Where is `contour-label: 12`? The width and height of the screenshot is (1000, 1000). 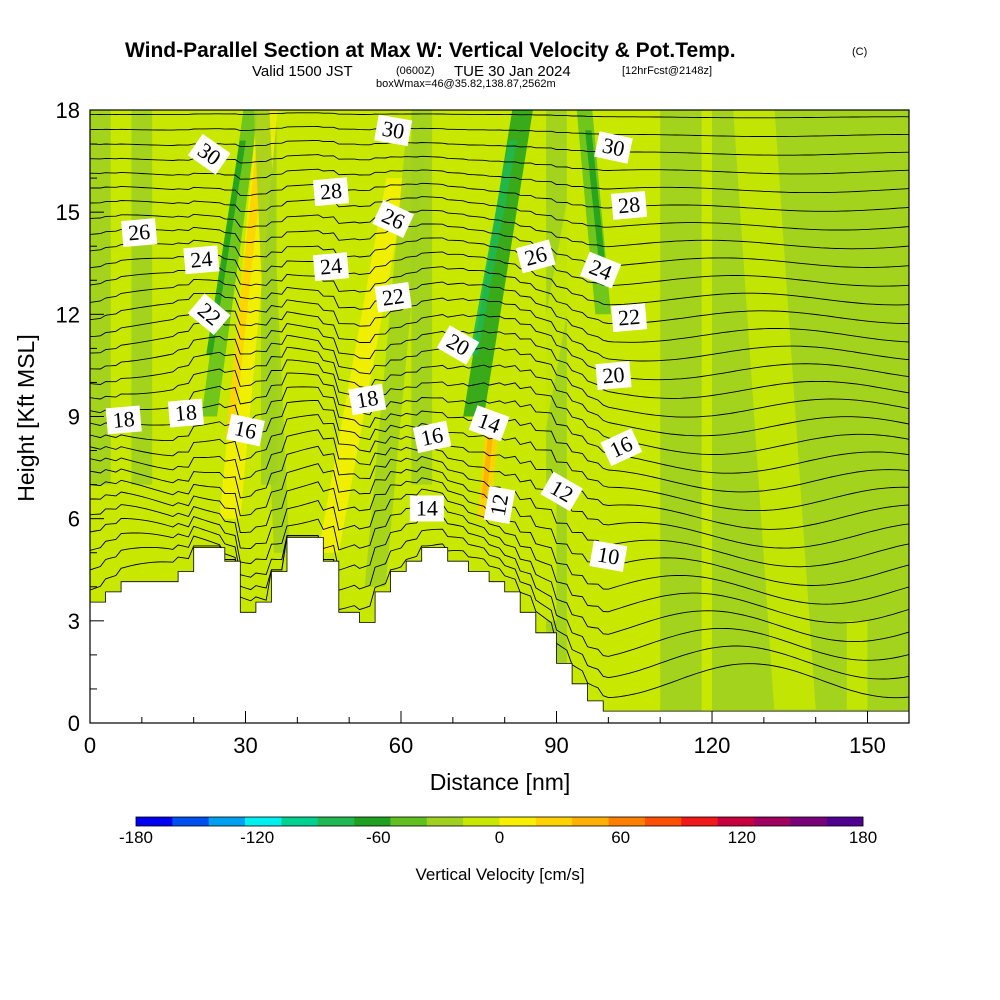
contour-label: 12 is located at coordinates (499, 505).